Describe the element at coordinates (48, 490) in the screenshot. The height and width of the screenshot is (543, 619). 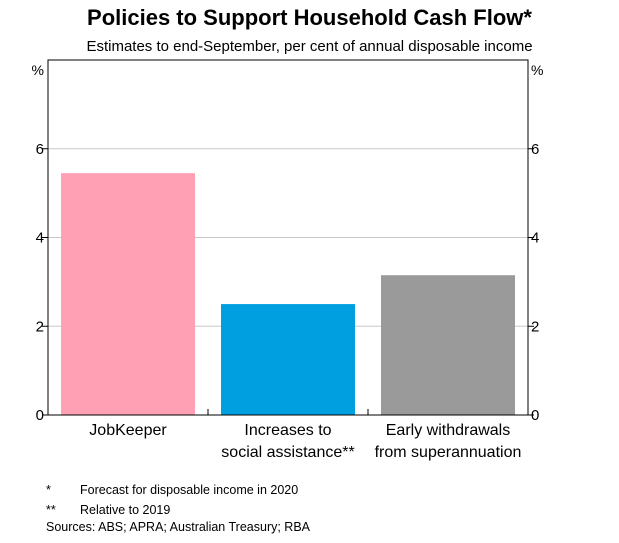
I see `footnote-mark: *` at that location.